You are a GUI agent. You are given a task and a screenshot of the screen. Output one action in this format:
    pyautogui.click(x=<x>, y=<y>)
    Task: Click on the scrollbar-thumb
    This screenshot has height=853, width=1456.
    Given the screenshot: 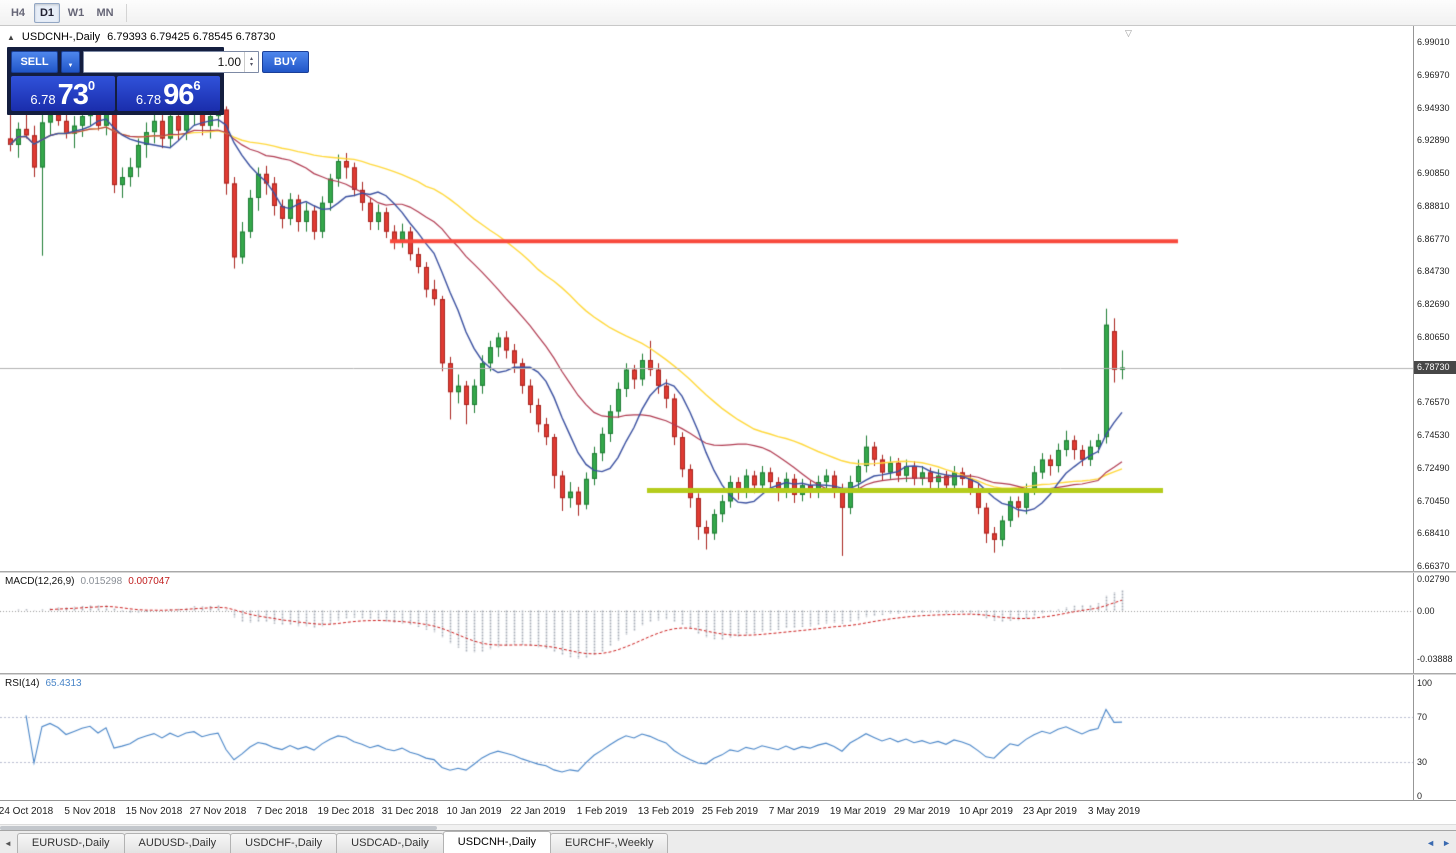 What is the action you would take?
    pyautogui.click(x=218, y=828)
    